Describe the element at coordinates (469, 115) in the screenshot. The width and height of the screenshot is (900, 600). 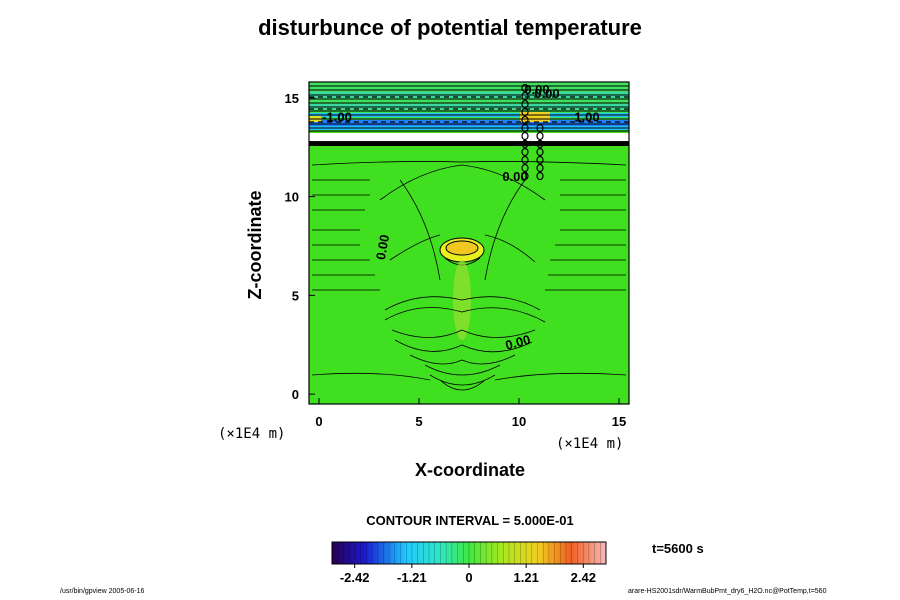
I see `upper-contour-lines` at that location.